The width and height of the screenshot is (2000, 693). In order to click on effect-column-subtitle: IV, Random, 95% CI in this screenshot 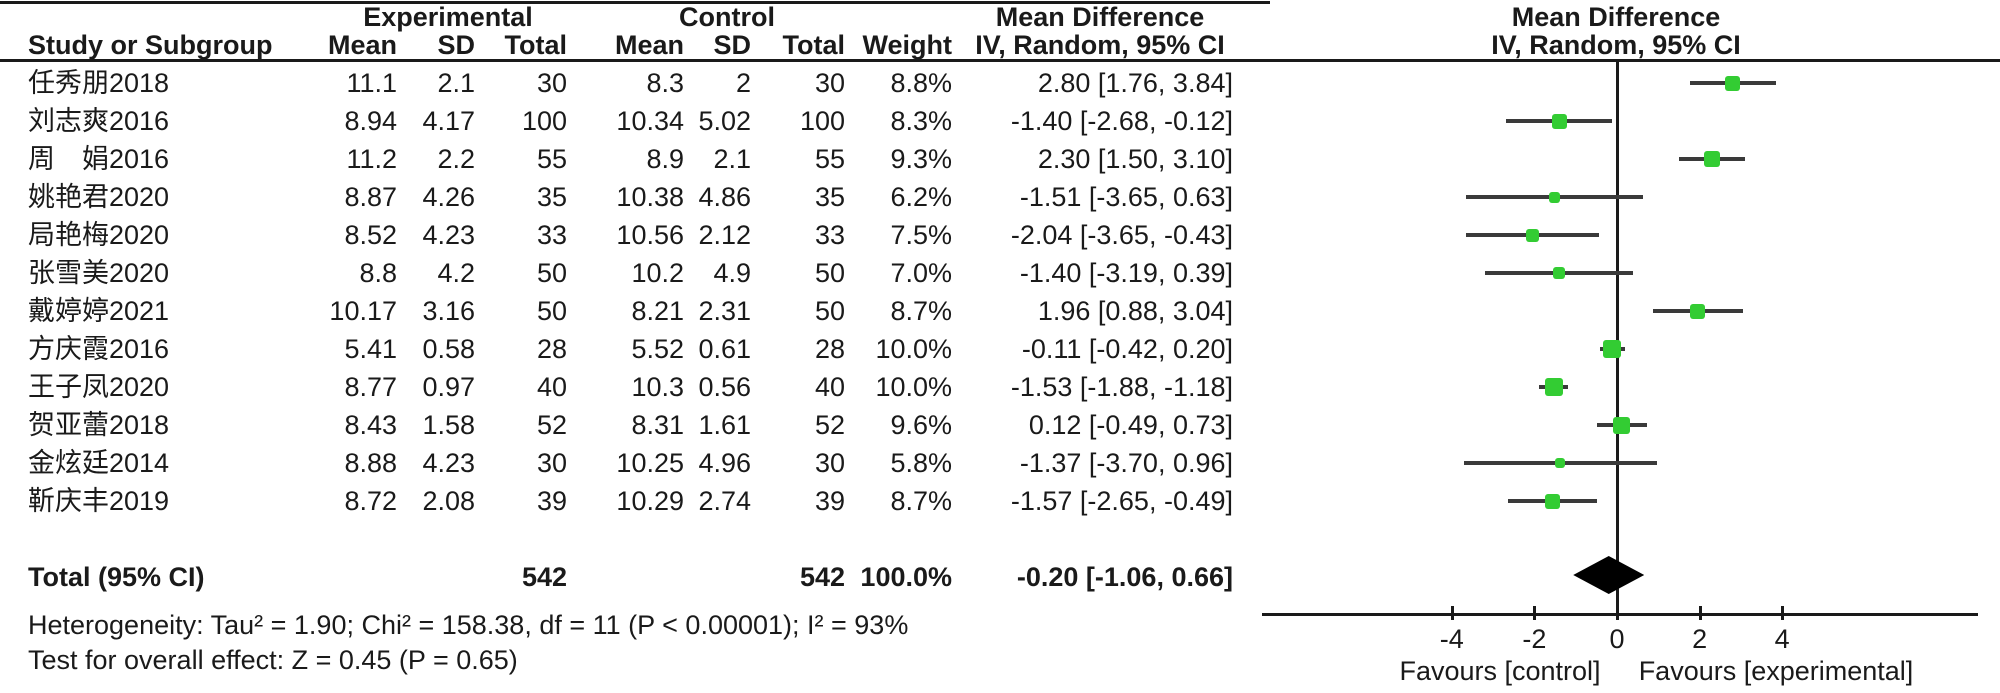, I will do `click(1100, 45)`.